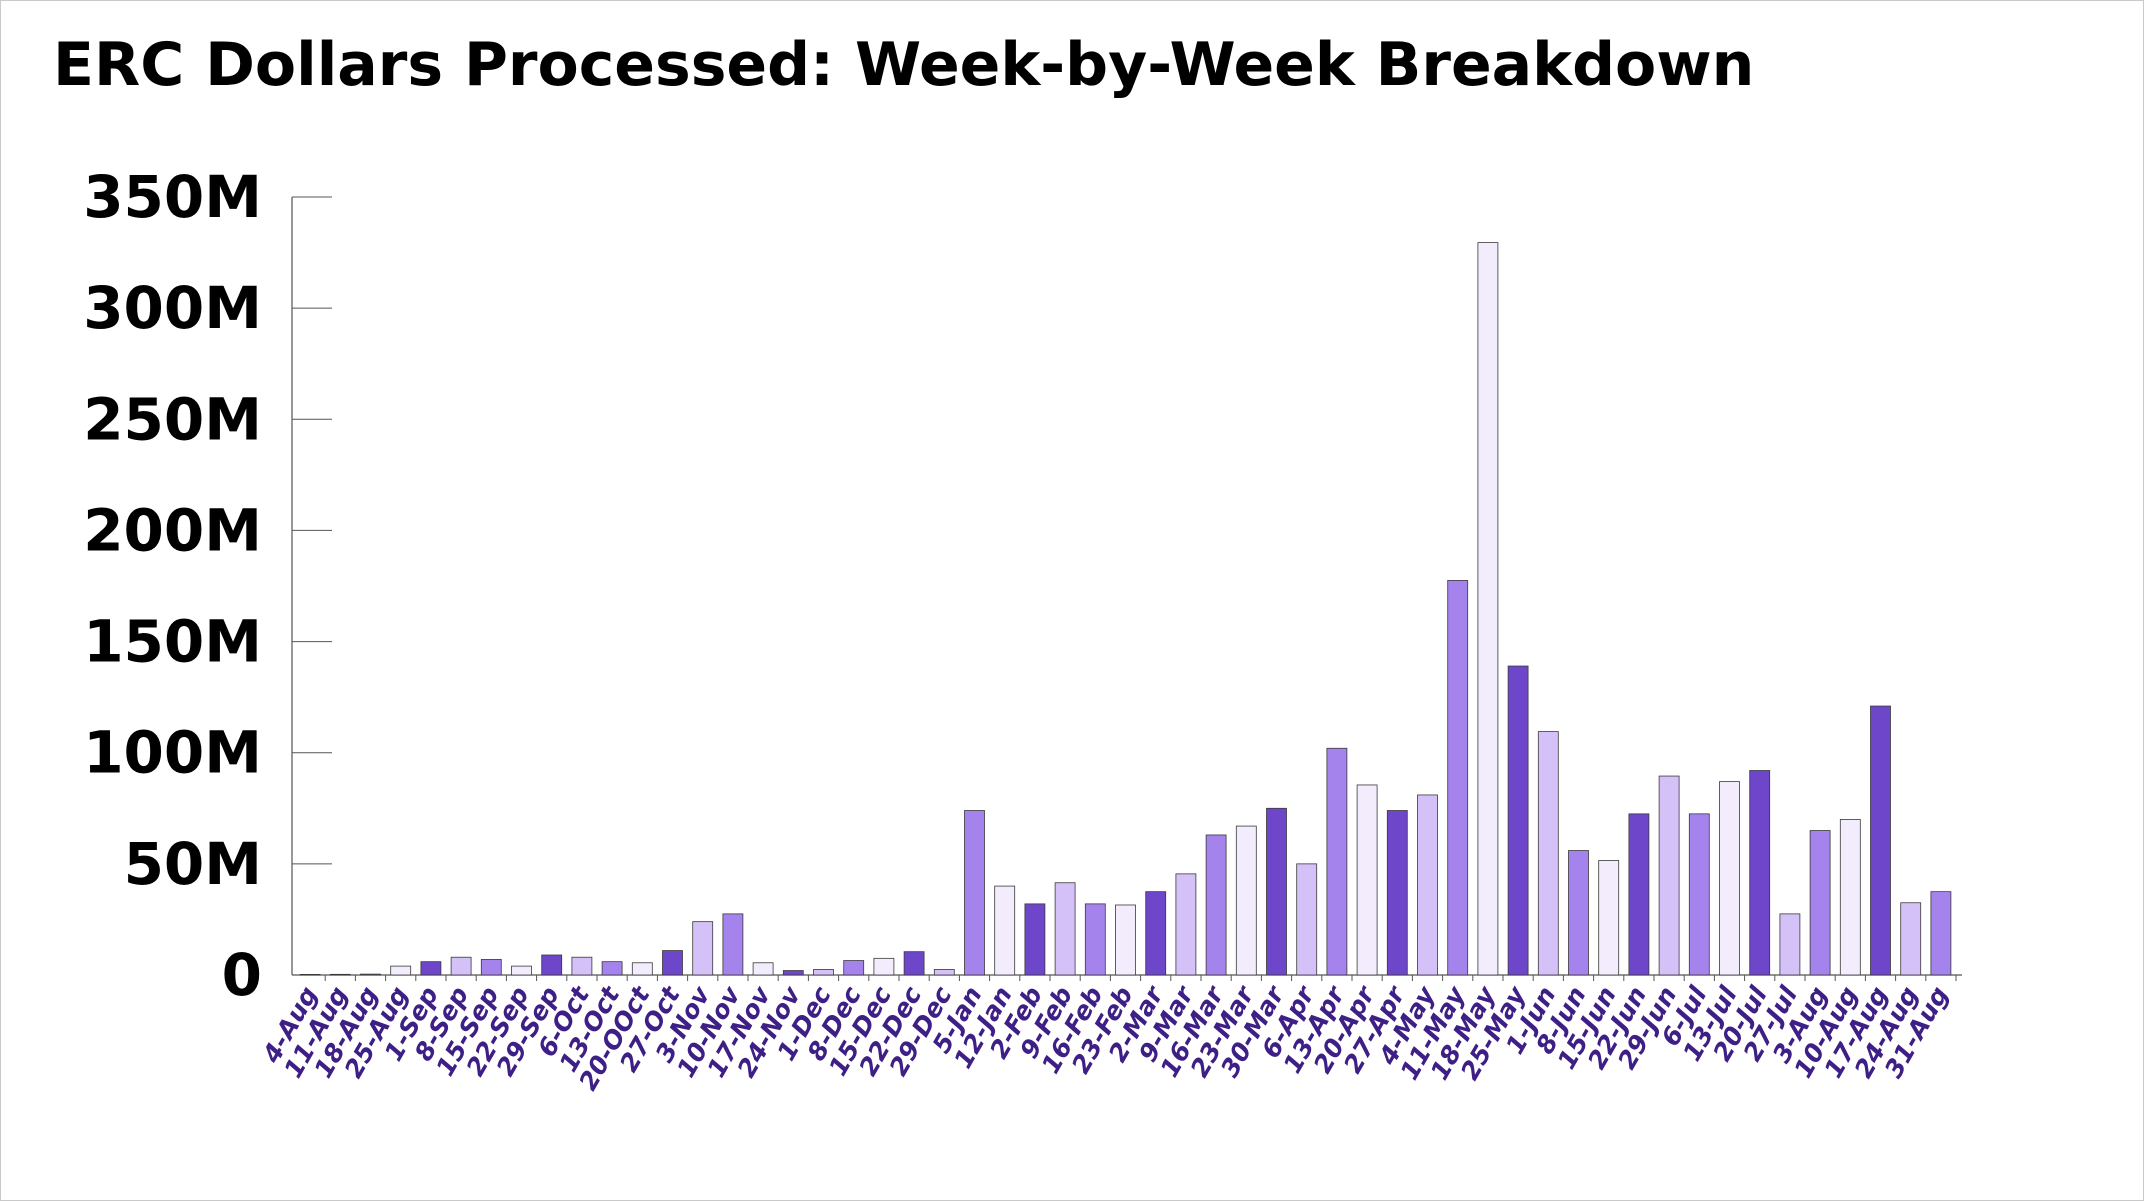 Image resolution: width=2144 pixels, height=1201 pixels. What do you see at coordinates (172, 197) in the screenshot?
I see `y-tick-label: 350M` at bounding box center [172, 197].